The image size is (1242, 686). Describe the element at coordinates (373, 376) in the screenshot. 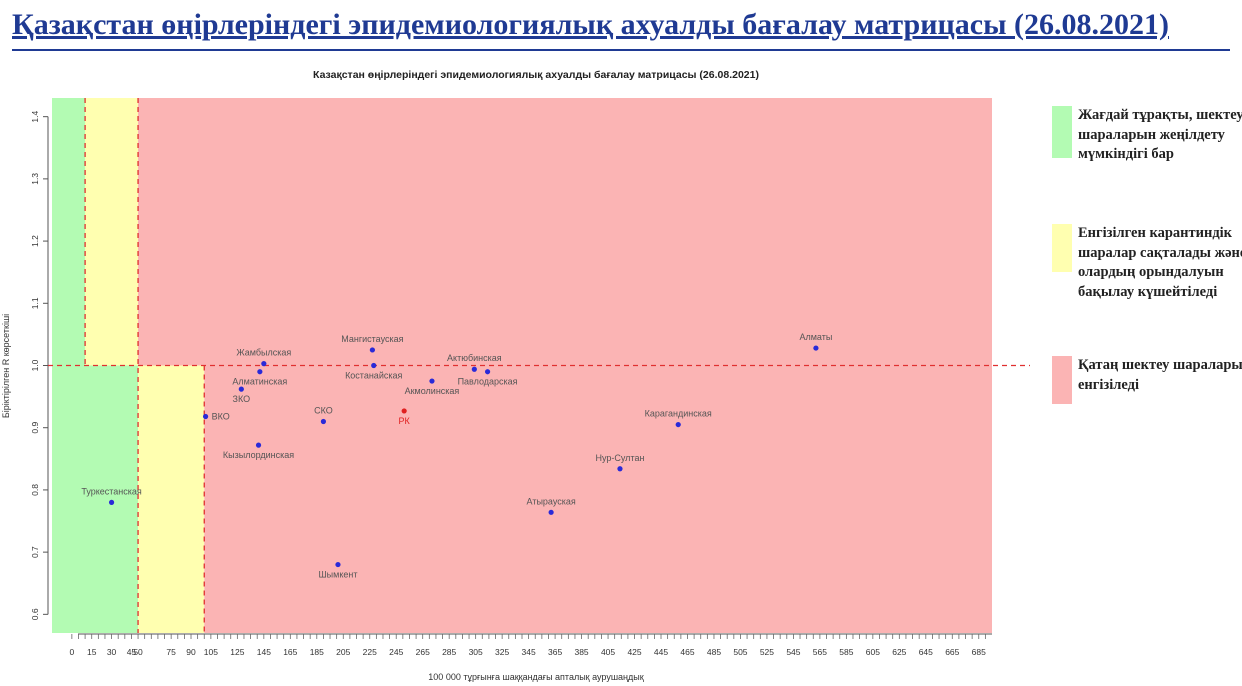

I see `point-label-9: Костанайская` at that location.